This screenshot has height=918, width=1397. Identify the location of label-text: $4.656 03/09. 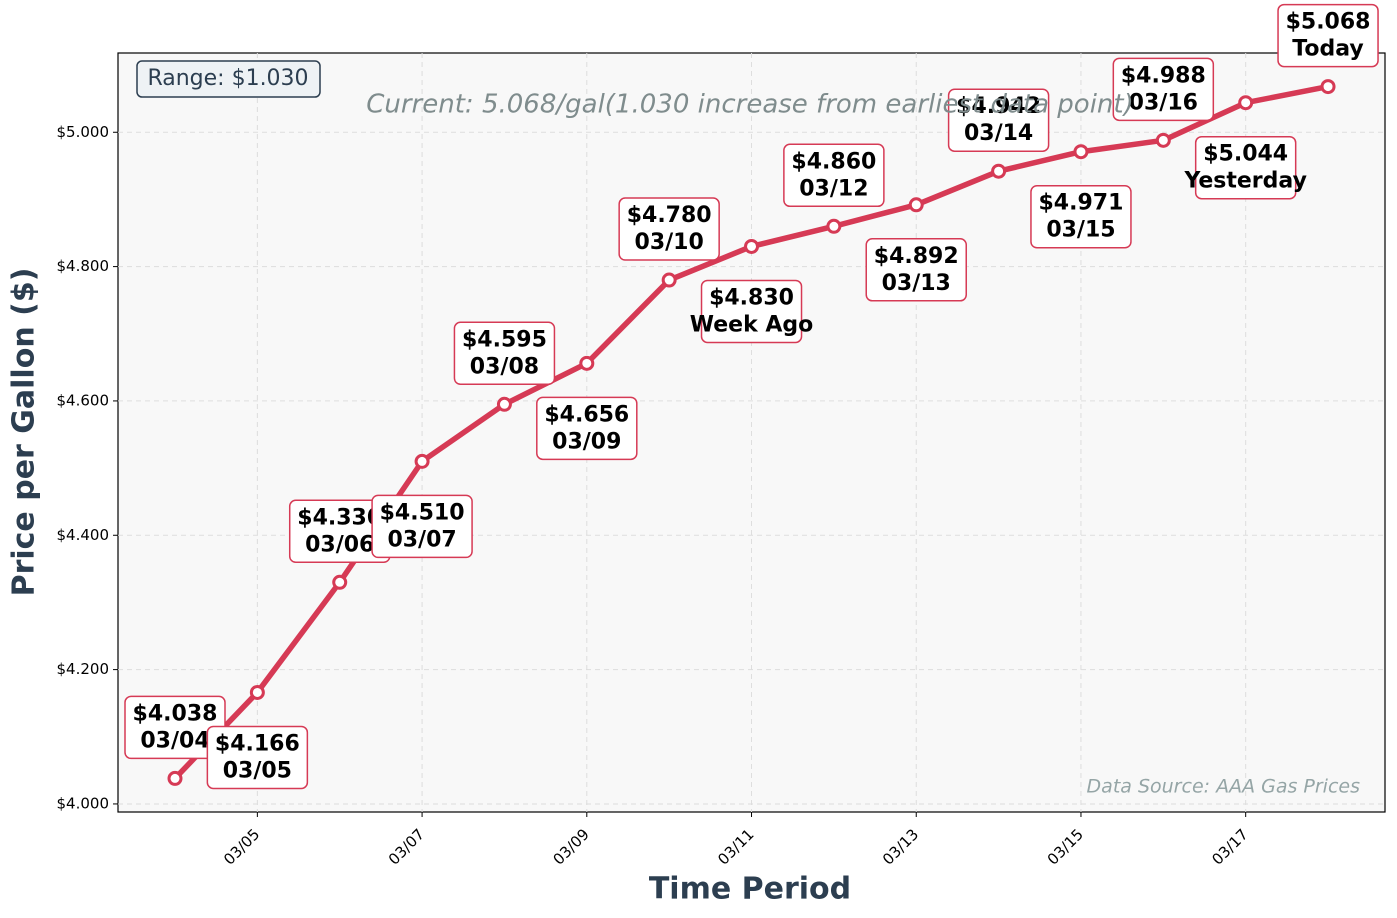
(586, 428).